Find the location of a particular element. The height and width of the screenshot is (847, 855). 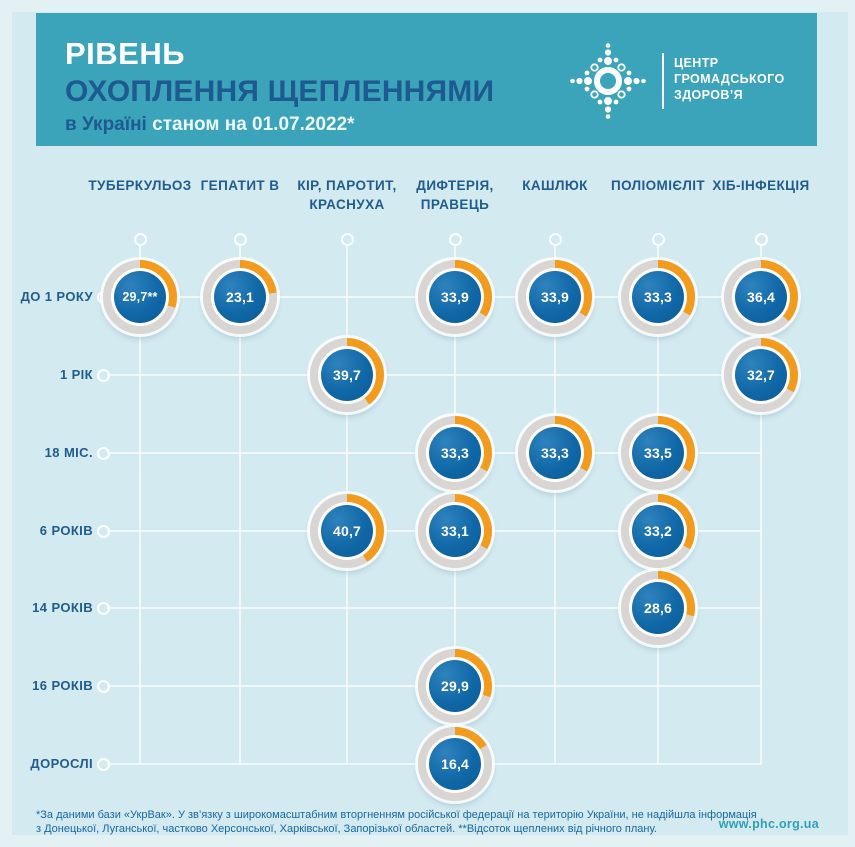

row-label-3: 6 РОКІВ is located at coordinates (66, 530).